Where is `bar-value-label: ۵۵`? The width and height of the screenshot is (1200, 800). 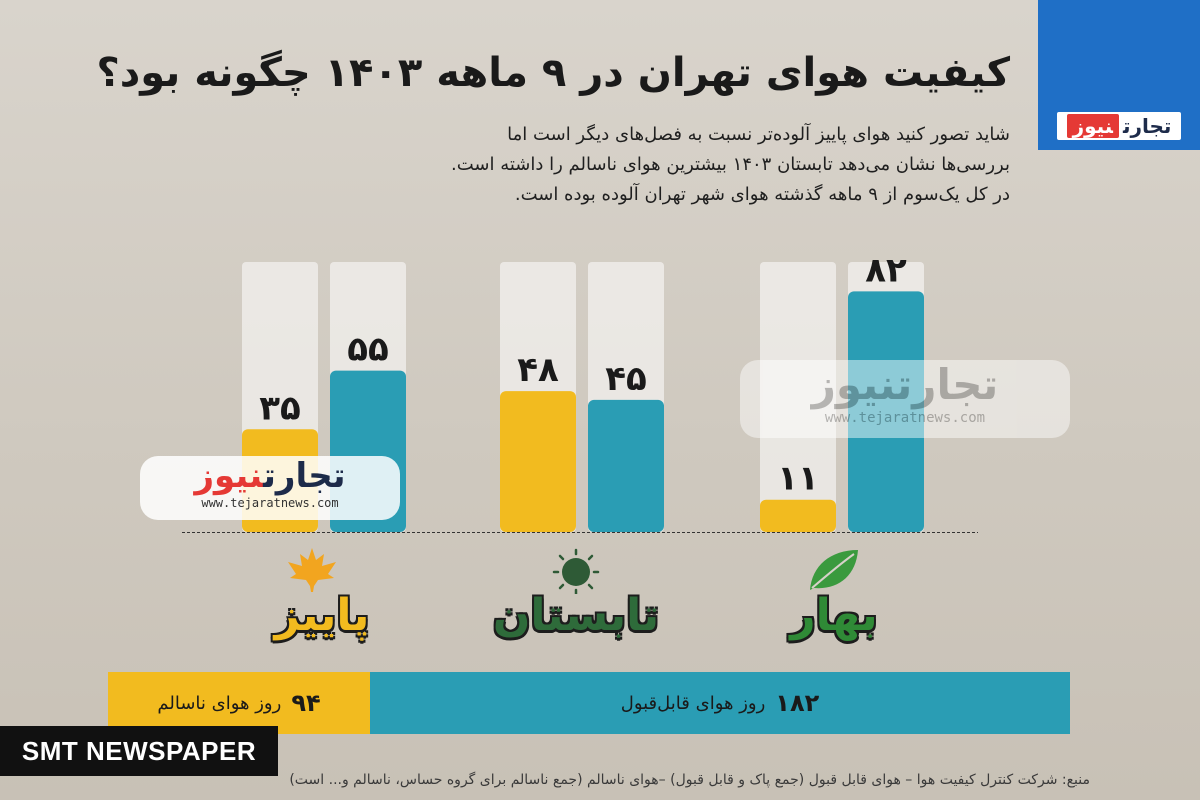
bar-value-label: ۵۵ is located at coordinates (368, 350).